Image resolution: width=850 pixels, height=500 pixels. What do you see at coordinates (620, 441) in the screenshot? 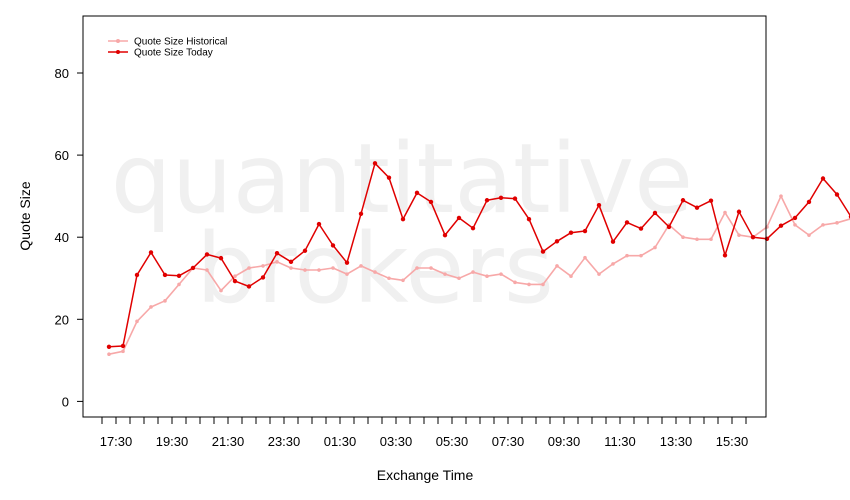
I see `x-tick-label: 11:30` at bounding box center [620, 441].